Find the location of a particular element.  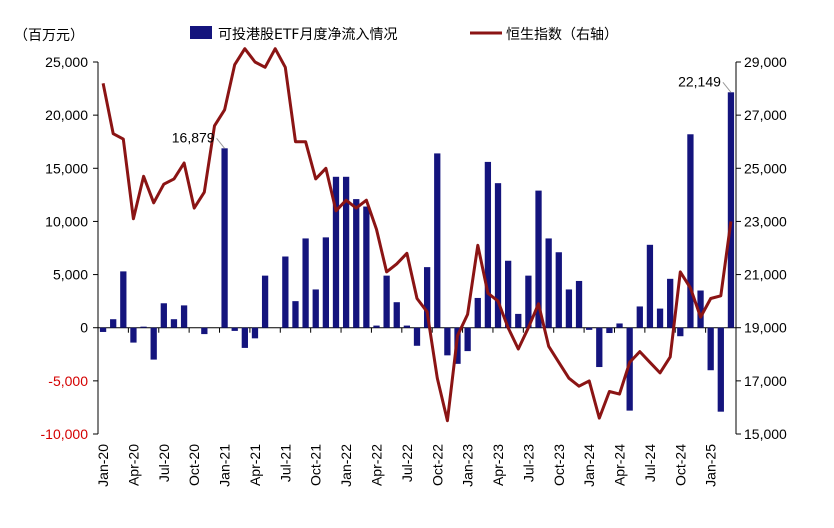

x-tick-label: Jul-21 is located at coordinates (285, 463).